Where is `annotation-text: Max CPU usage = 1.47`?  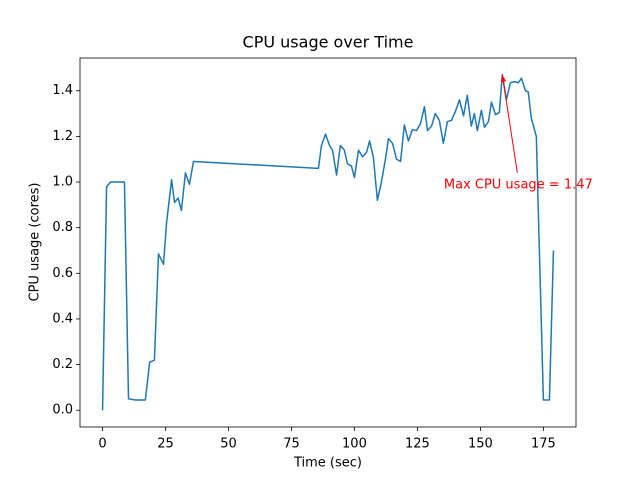
annotation-text: Max CPU usage = 1.47 is located at coordinates (518, 184).